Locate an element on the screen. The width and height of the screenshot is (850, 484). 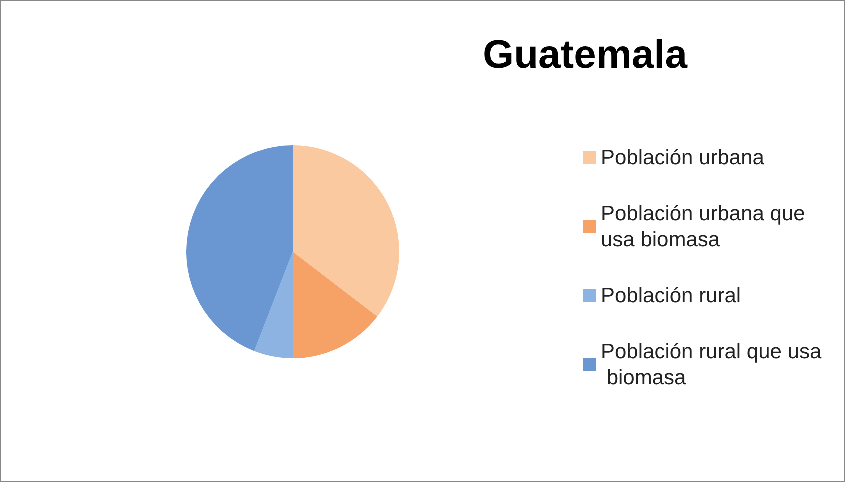
legend-label: Población rural is located at coordinates (671, 296).